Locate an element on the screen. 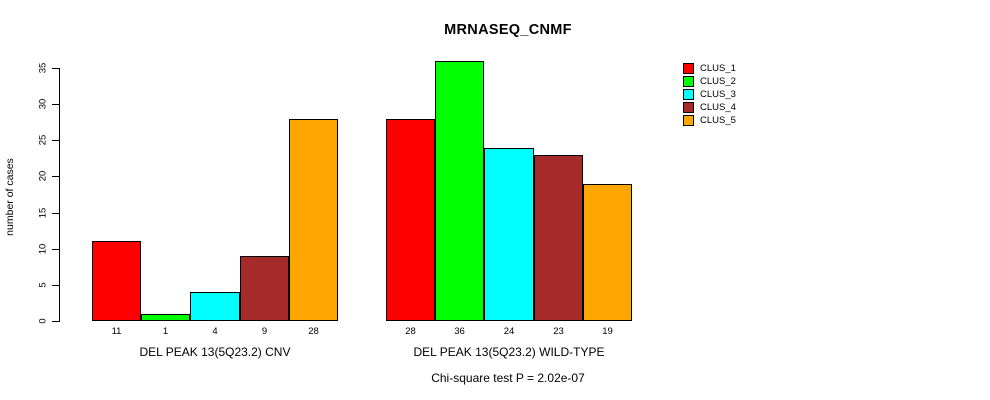  bar-value-label: 1 is located at coordinates (165, 331).